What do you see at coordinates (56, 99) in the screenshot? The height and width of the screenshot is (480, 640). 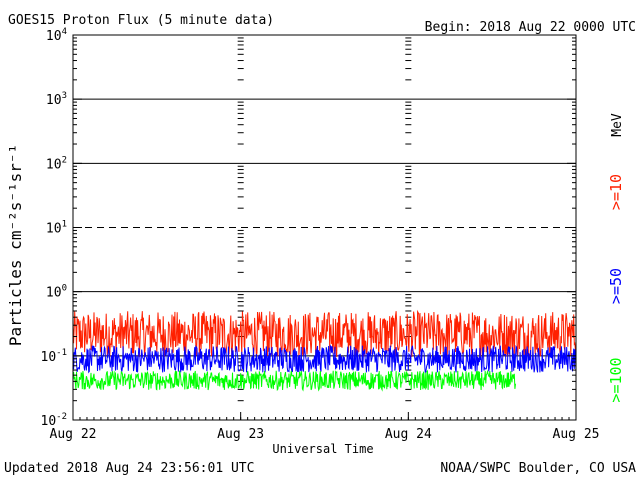 I see `y-tick-label: 10³` at bounding box center [56, 99].